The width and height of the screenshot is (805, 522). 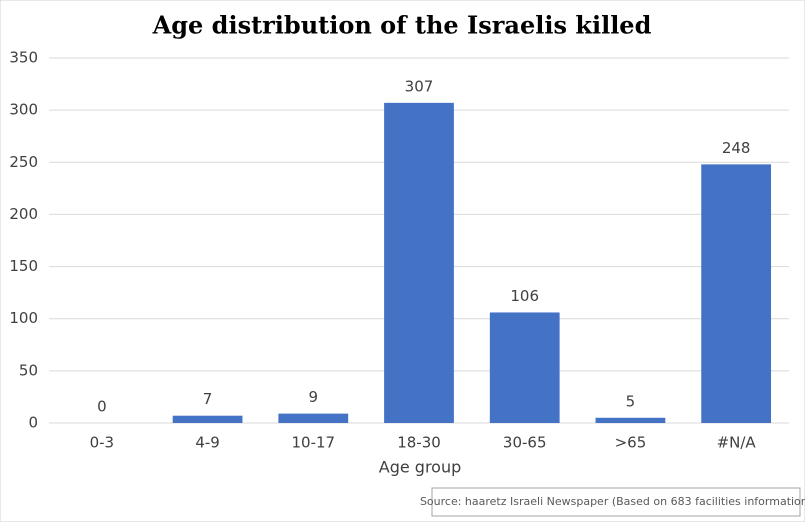 What do you see at coordinates (631, 401) in the screenshot?
I see `data-label: 5` at bounding box center [631, 401].